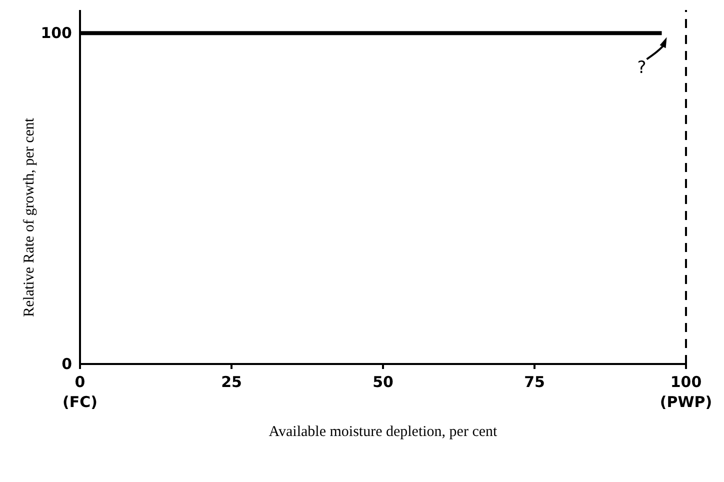  What do you see at coordinates (29, 217) in the screenshot?
I see `y-axis-title: Relative Rate of growth, per cent` at bounding box center [29, 217].